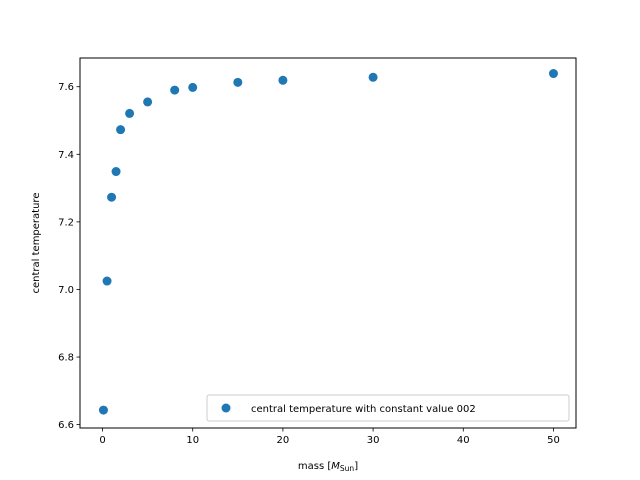 The width and height of the screenshot is (640, 480). I want to click on y-tick-label: 7.0, so click(66, 290).